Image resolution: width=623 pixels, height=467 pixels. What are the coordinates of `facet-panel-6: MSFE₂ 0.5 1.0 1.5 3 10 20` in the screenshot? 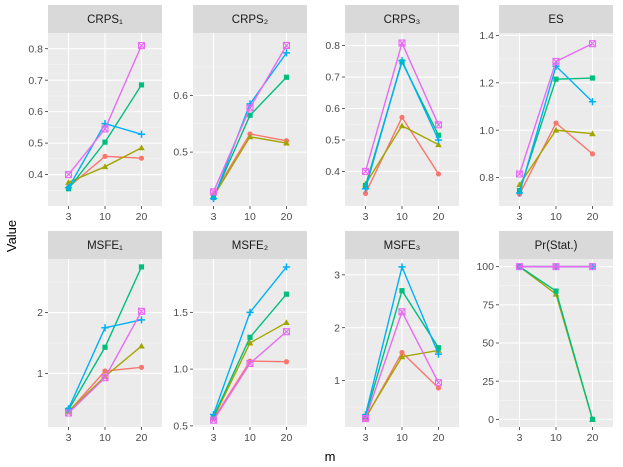 It's located at (240, 337).